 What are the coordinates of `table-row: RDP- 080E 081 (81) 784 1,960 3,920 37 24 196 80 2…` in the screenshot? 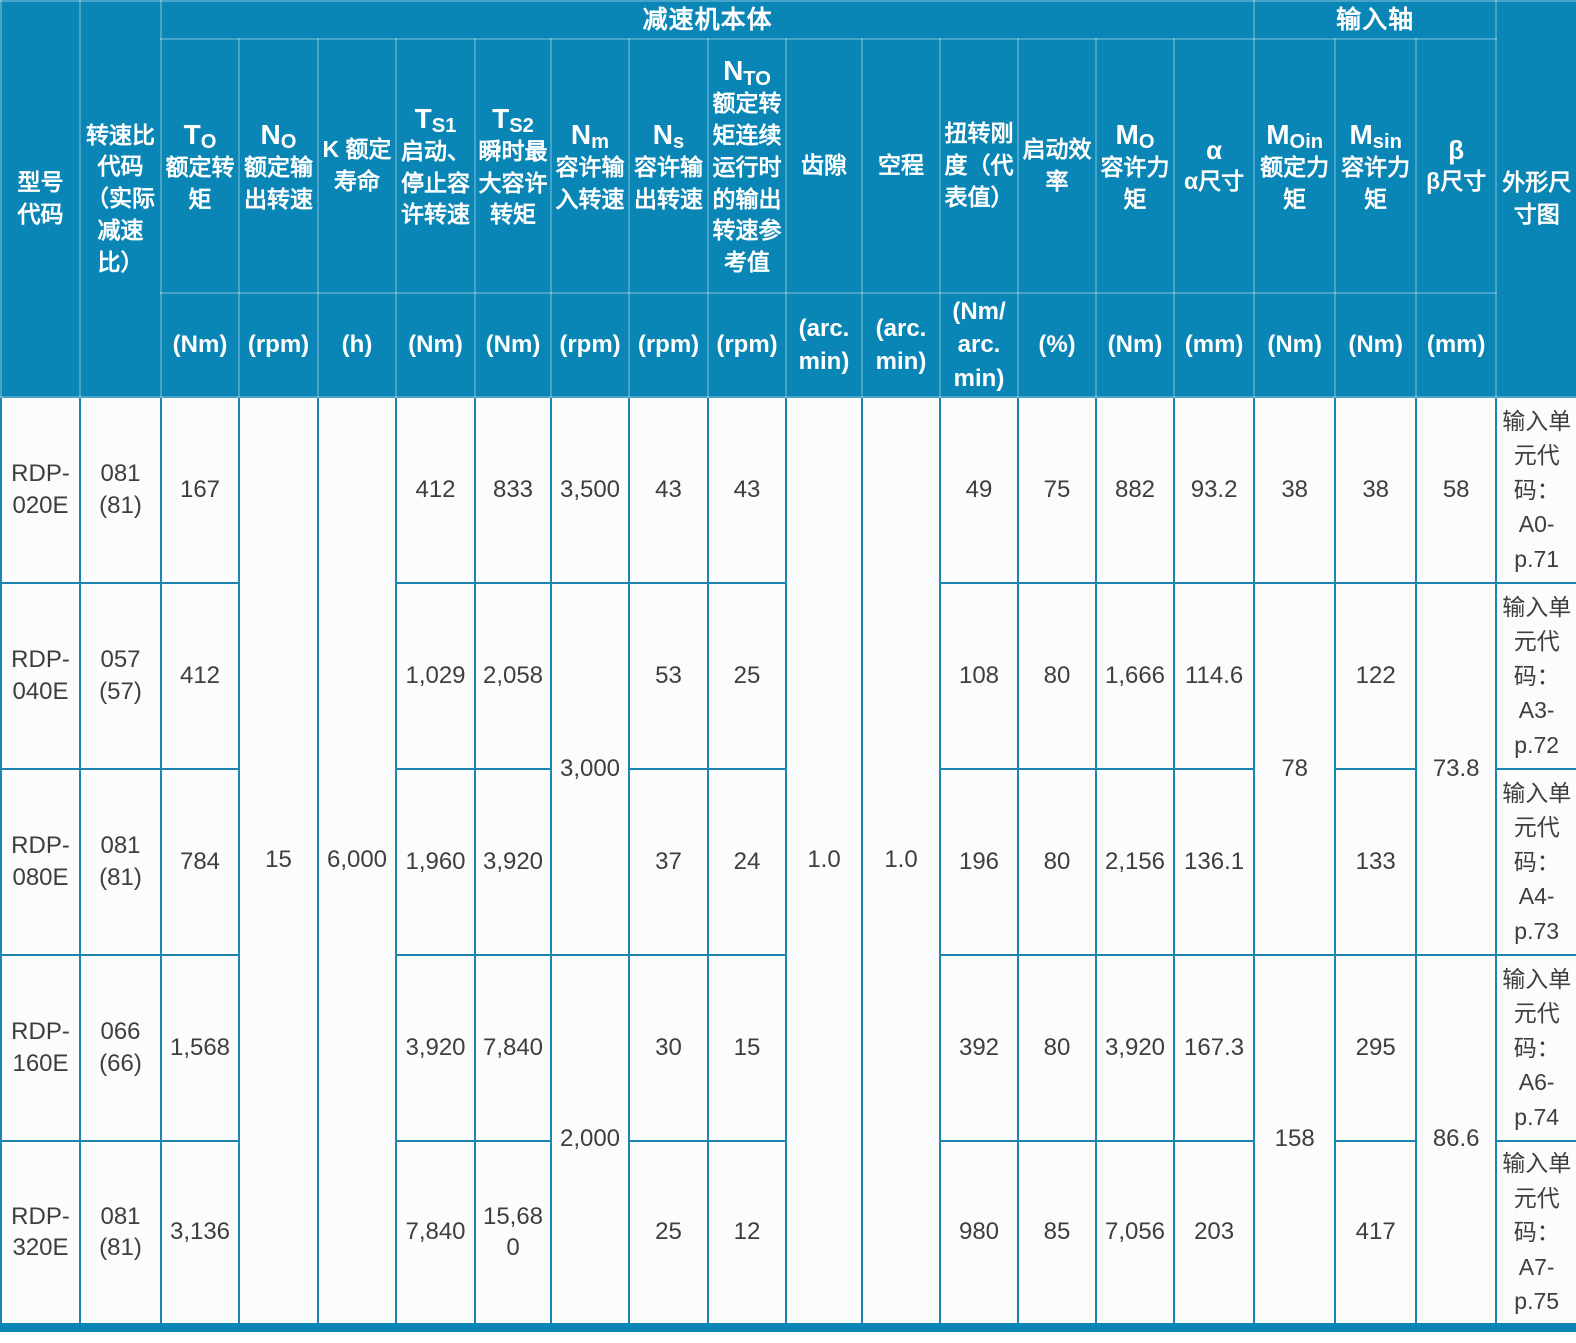 It's located at (788, 862).